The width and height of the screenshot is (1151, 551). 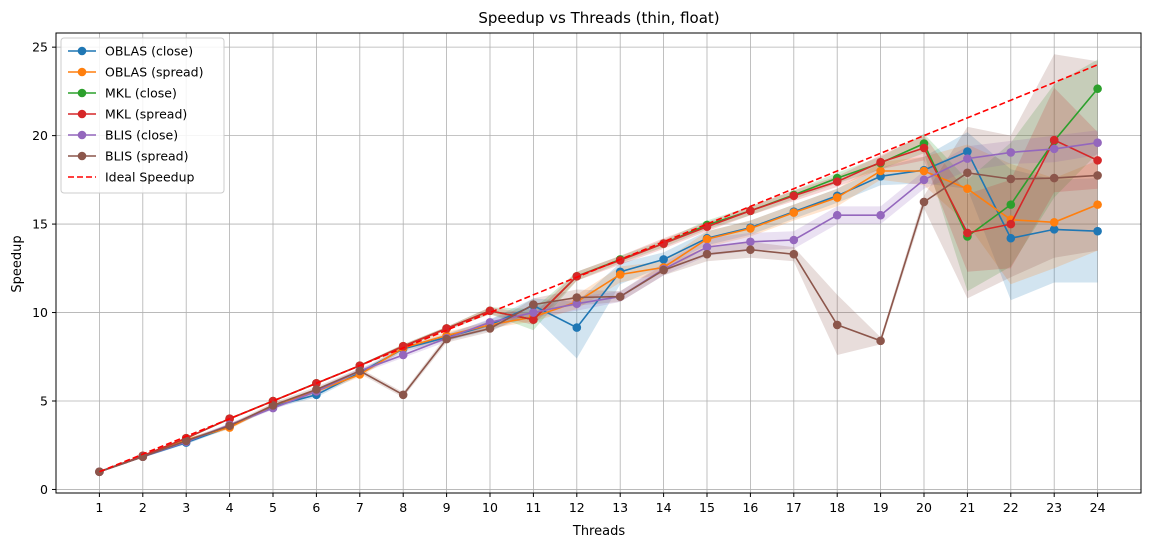 What do you see at coordinates (141, 135) in the screenshot?
I see `legend-label: BLIS (close)` at bounding box center [141, 135].